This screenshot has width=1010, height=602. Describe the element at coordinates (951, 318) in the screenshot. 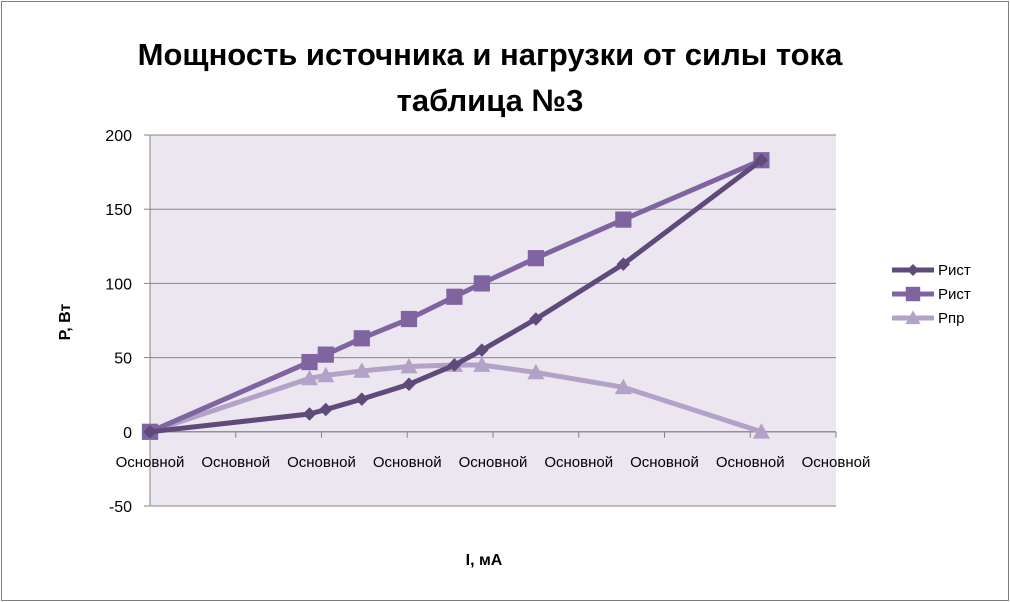

I see `legend-label: Рпр` at that location.